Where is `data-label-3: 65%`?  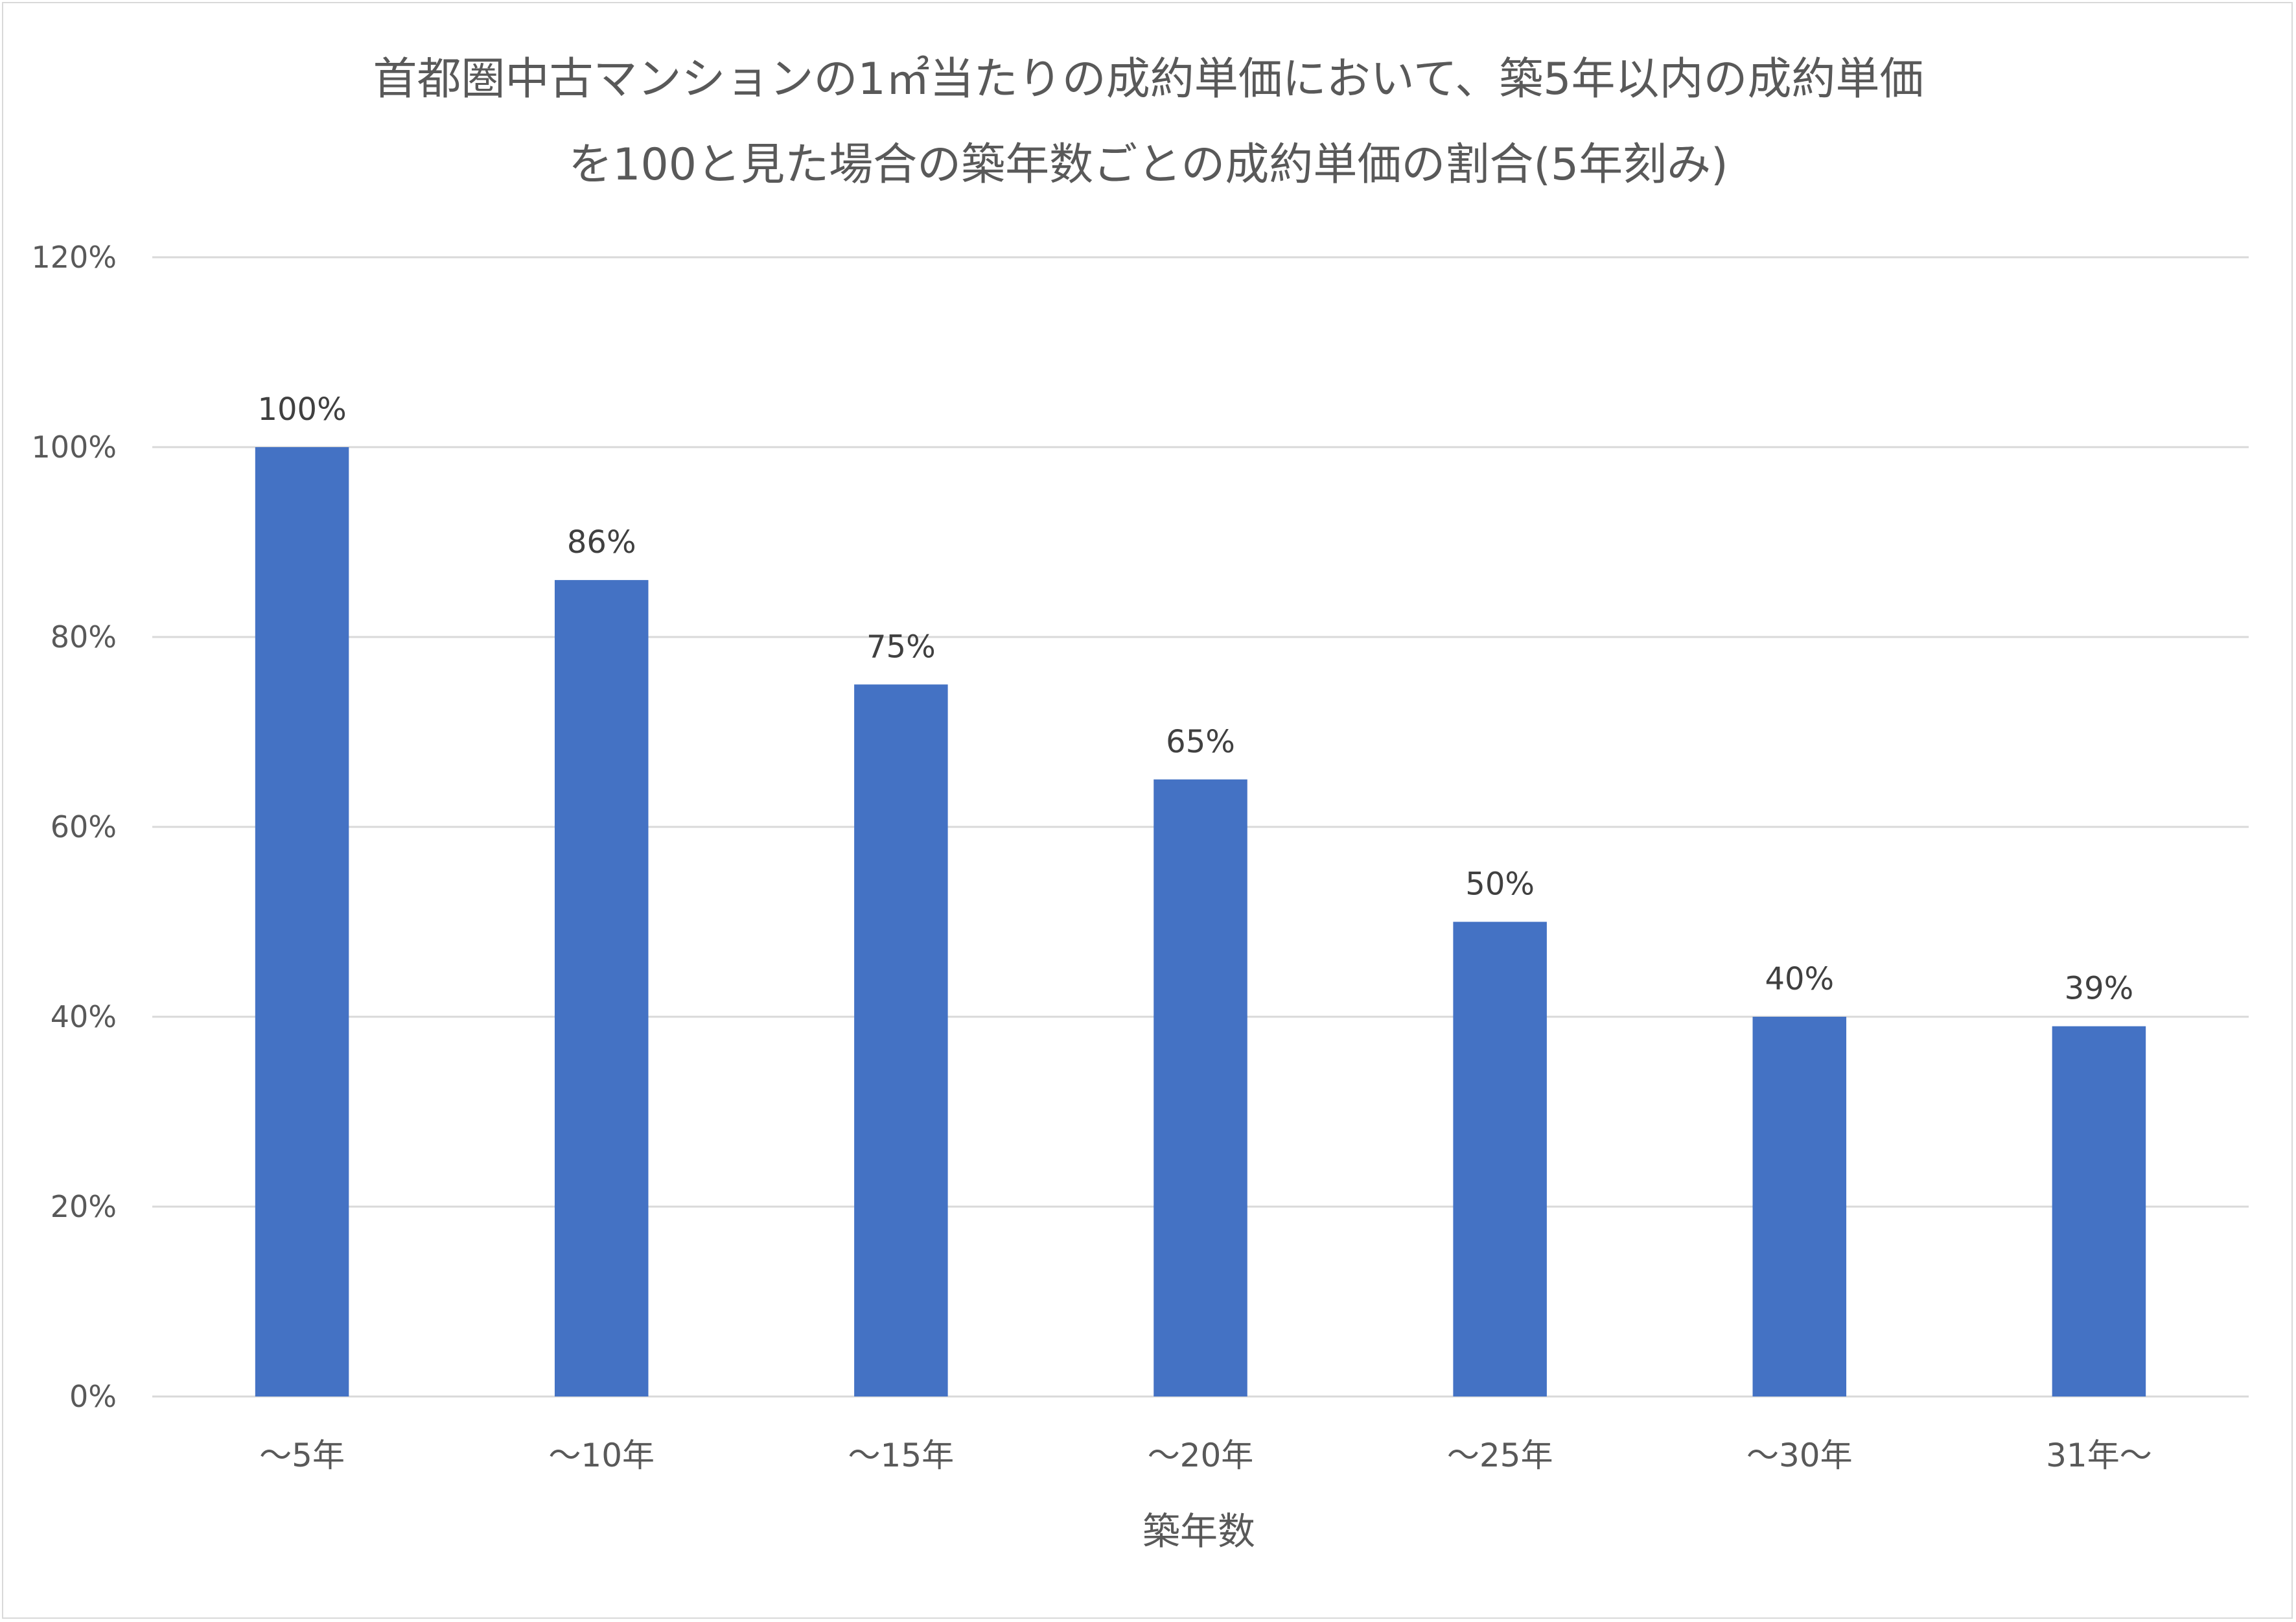 data-label-3: 65% is located at coordinates (1200, 742).